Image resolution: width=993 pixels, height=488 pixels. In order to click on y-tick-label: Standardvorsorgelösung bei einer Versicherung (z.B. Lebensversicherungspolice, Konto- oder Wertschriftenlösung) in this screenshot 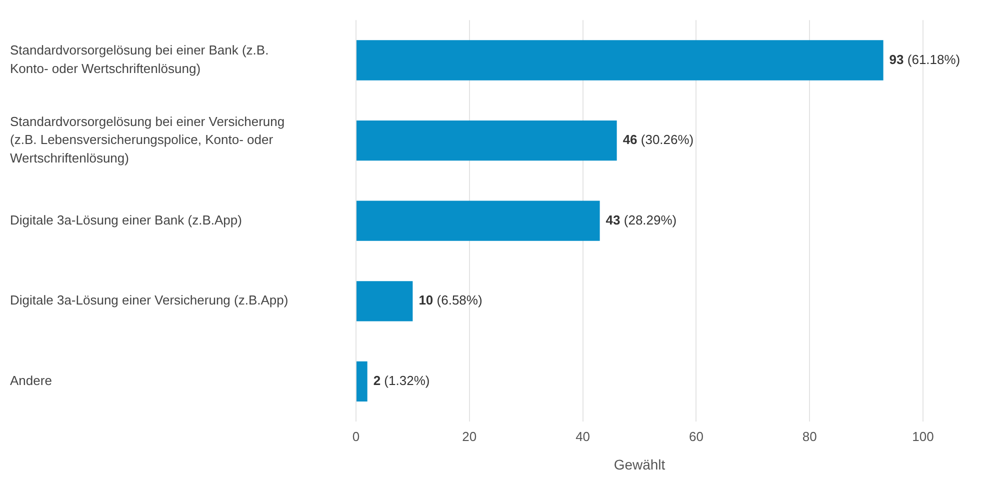, I will do `click(147, 140)`.